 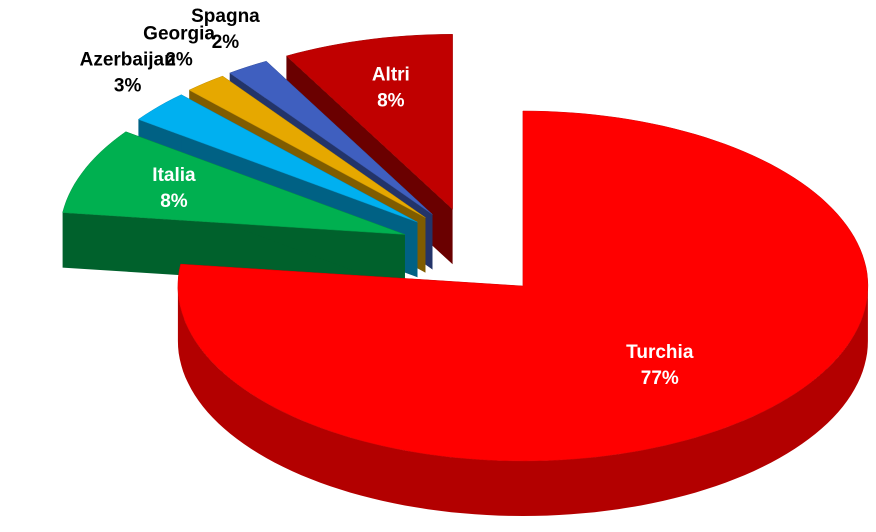 What do you see at coordinates (179, 34) in the screenshot?
I see `slice-label: Georgia` at bounding box center [179, 34].